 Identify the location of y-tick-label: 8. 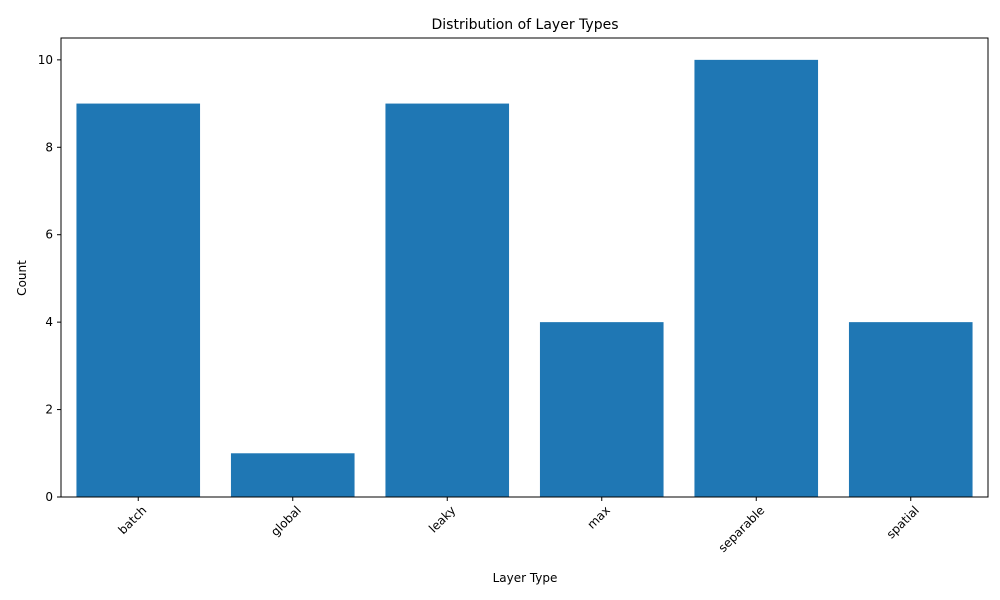
(49, 147).